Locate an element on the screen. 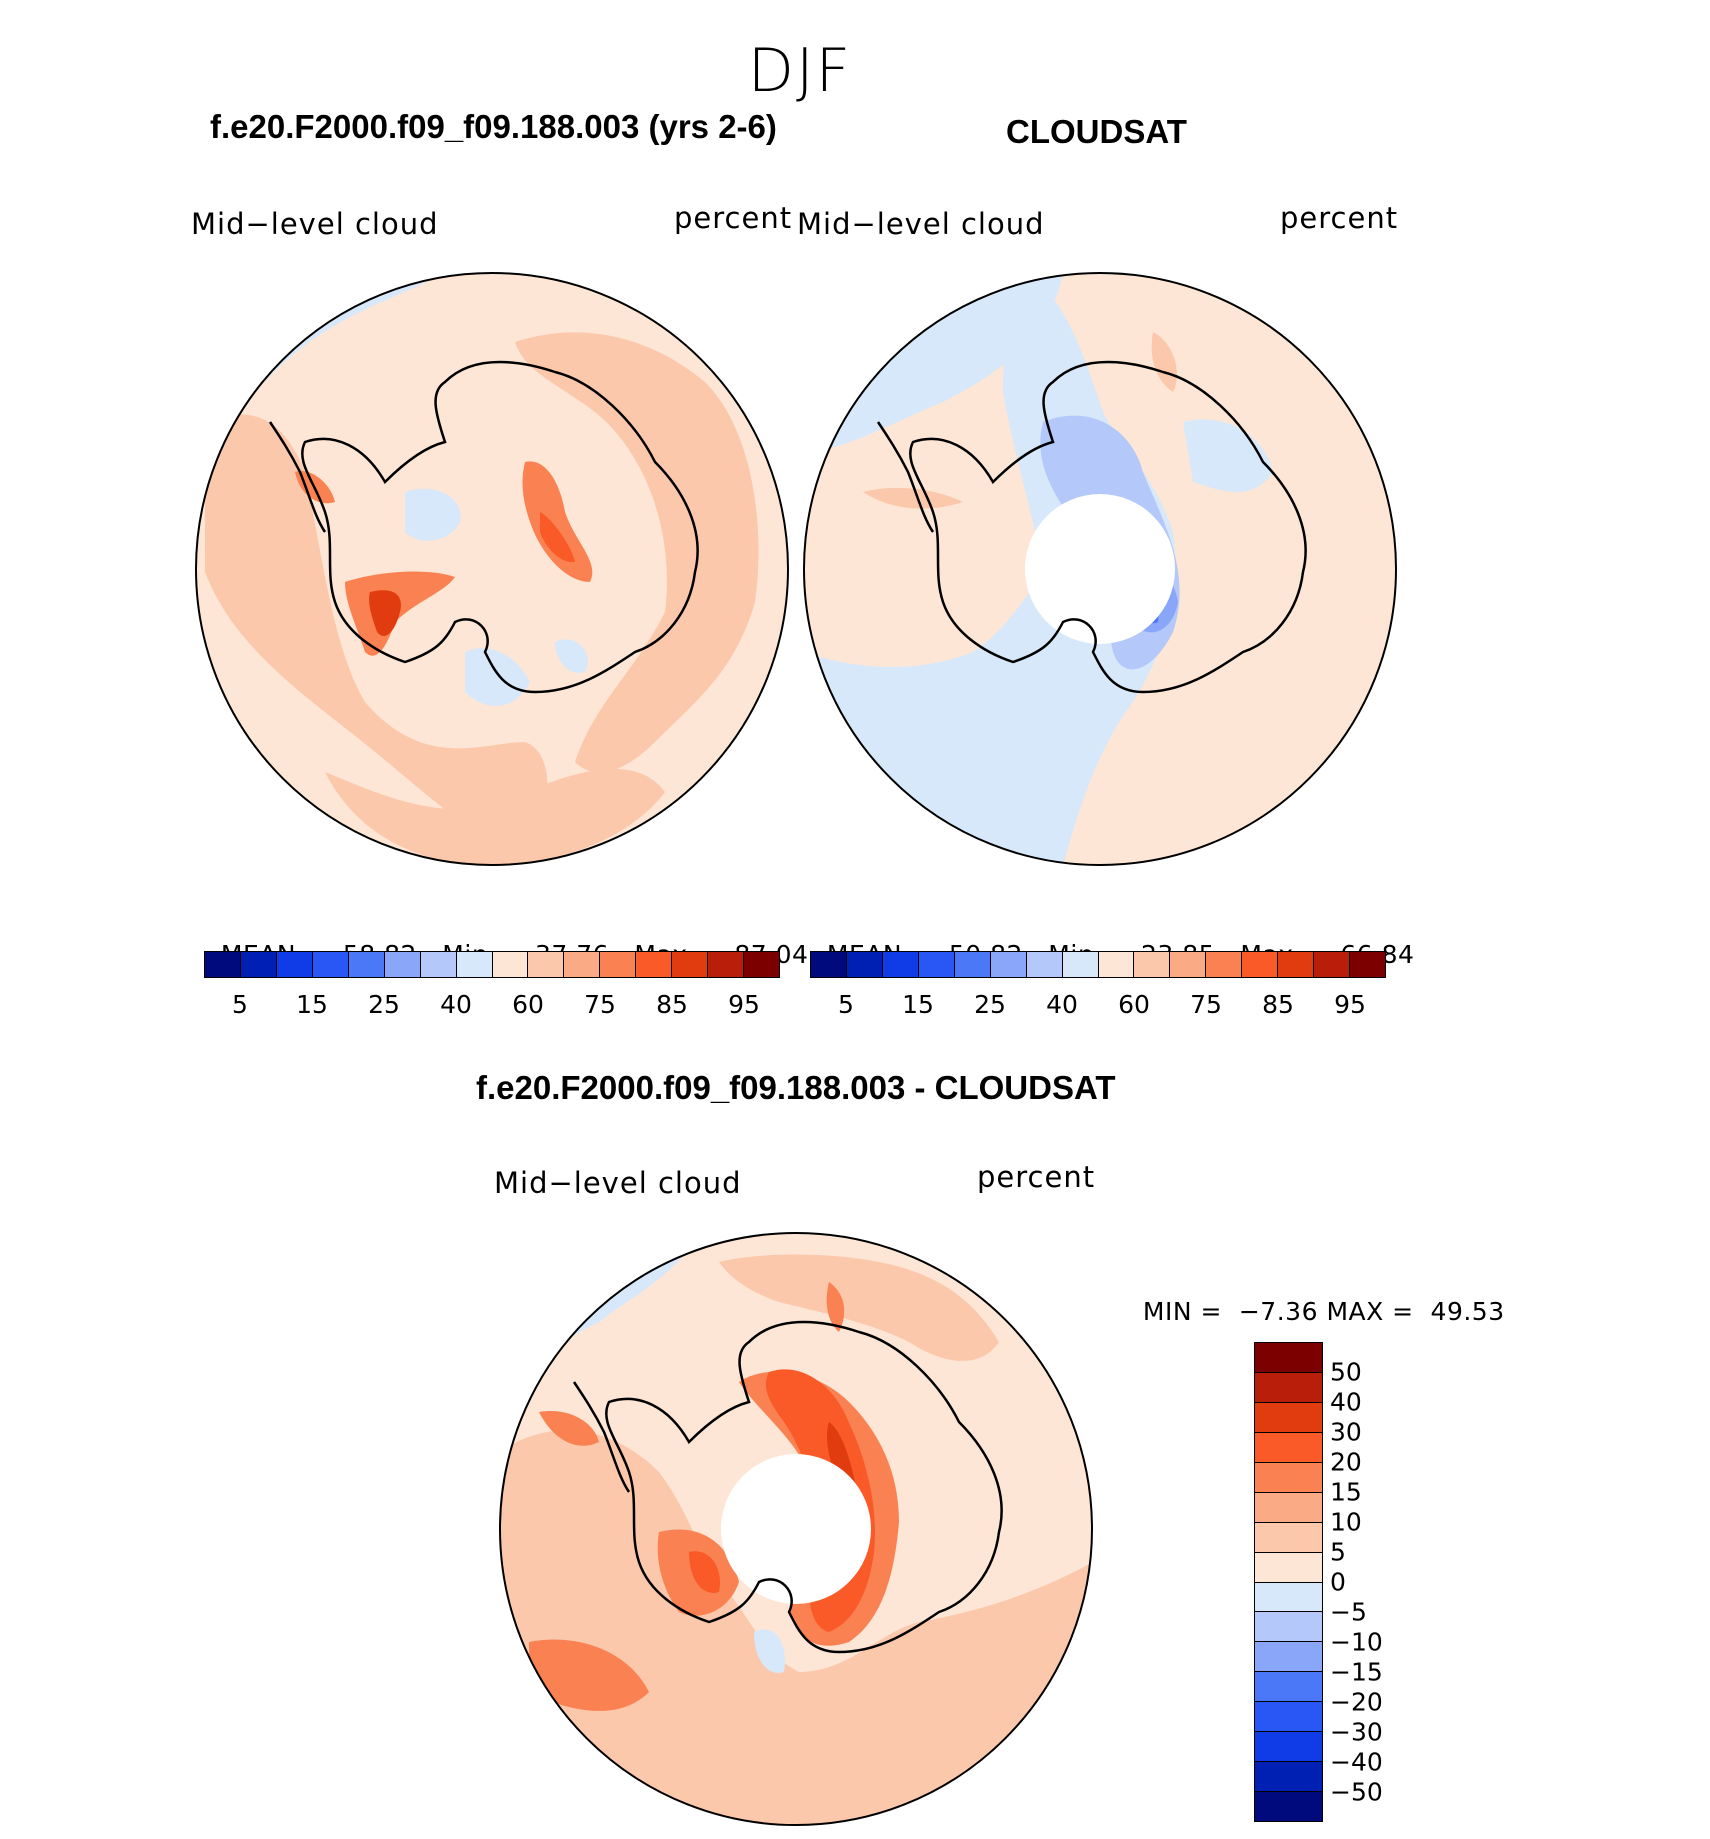 Image resolution: width=1710 pixels, height=1839 pixels. p3-max-label: MAX = is located at coordinates (1370, 1311).